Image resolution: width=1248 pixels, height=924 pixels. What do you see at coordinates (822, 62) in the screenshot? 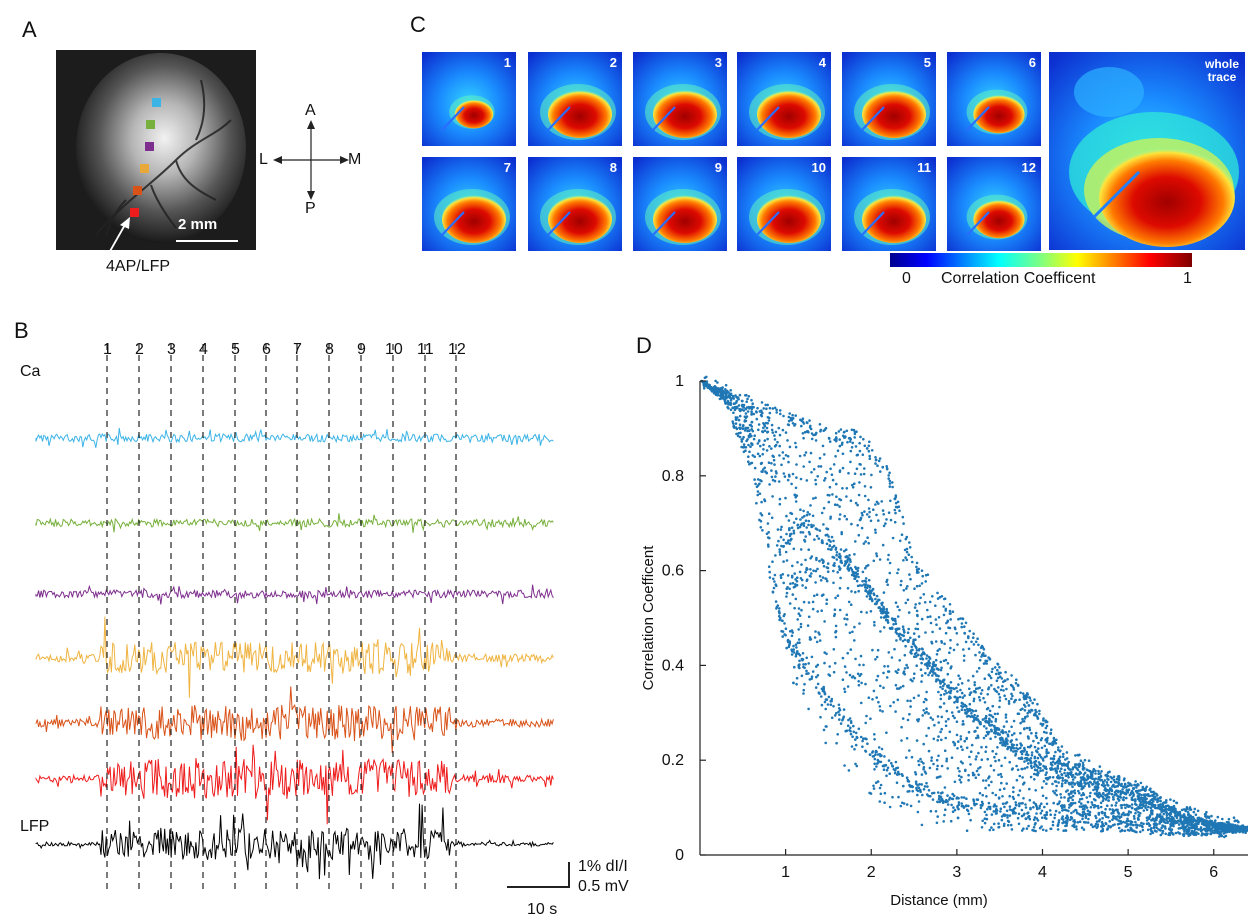
I see `map-number-4: 4` at bounding box center [822, 62].